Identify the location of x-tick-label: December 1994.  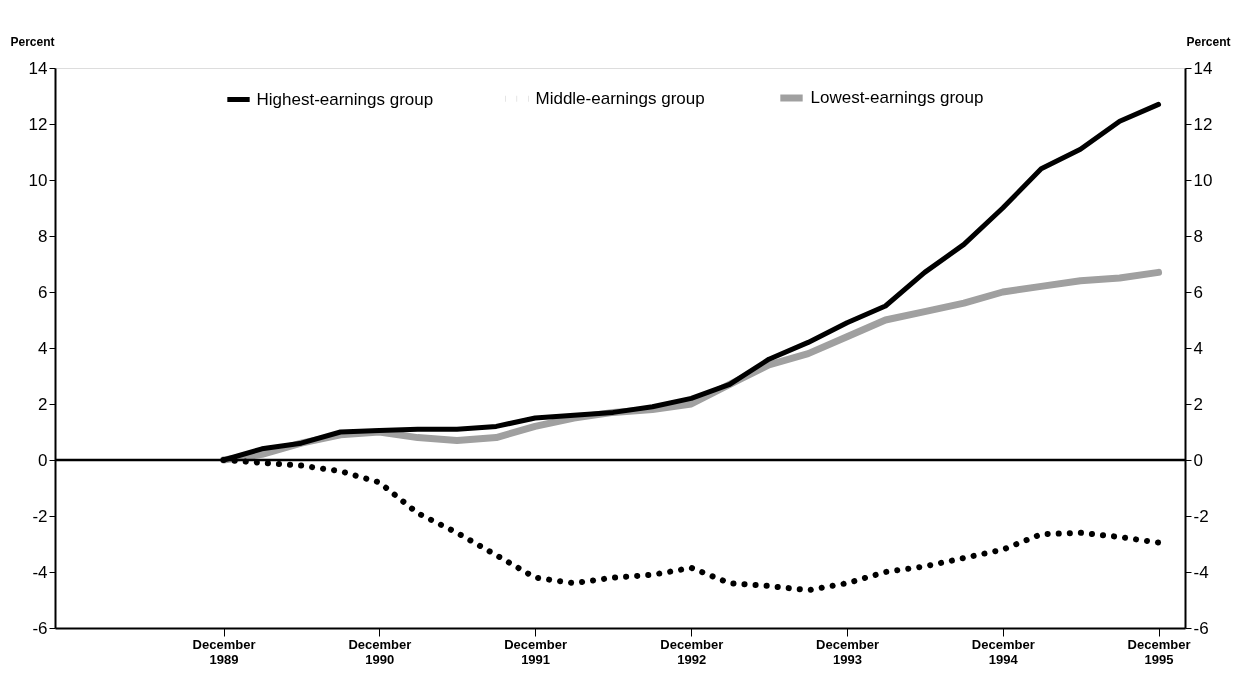
(1003, 651).